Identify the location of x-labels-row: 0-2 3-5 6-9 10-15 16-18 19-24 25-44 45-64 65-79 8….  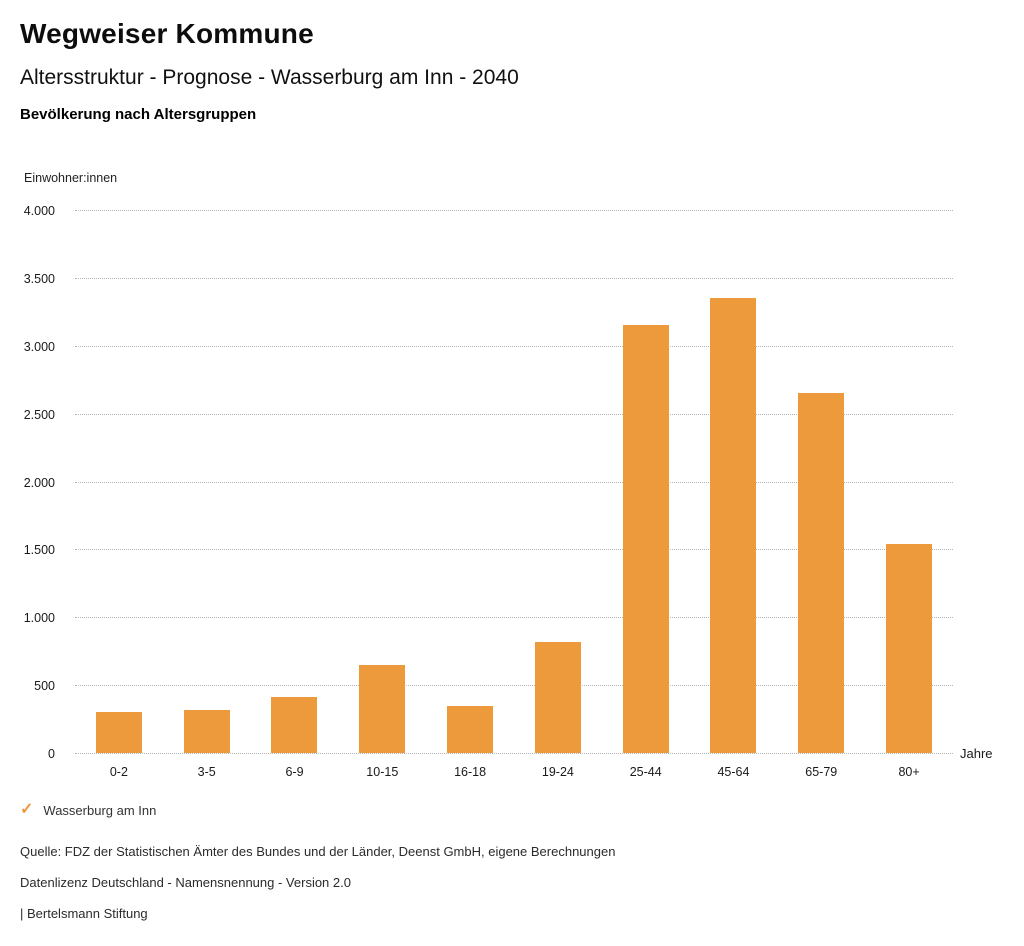
(514, 772).